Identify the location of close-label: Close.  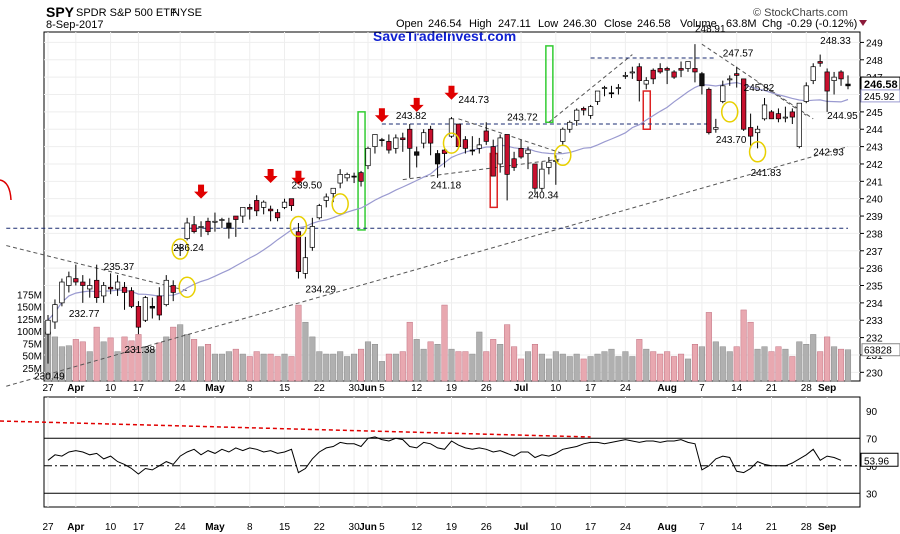
(618, 24).